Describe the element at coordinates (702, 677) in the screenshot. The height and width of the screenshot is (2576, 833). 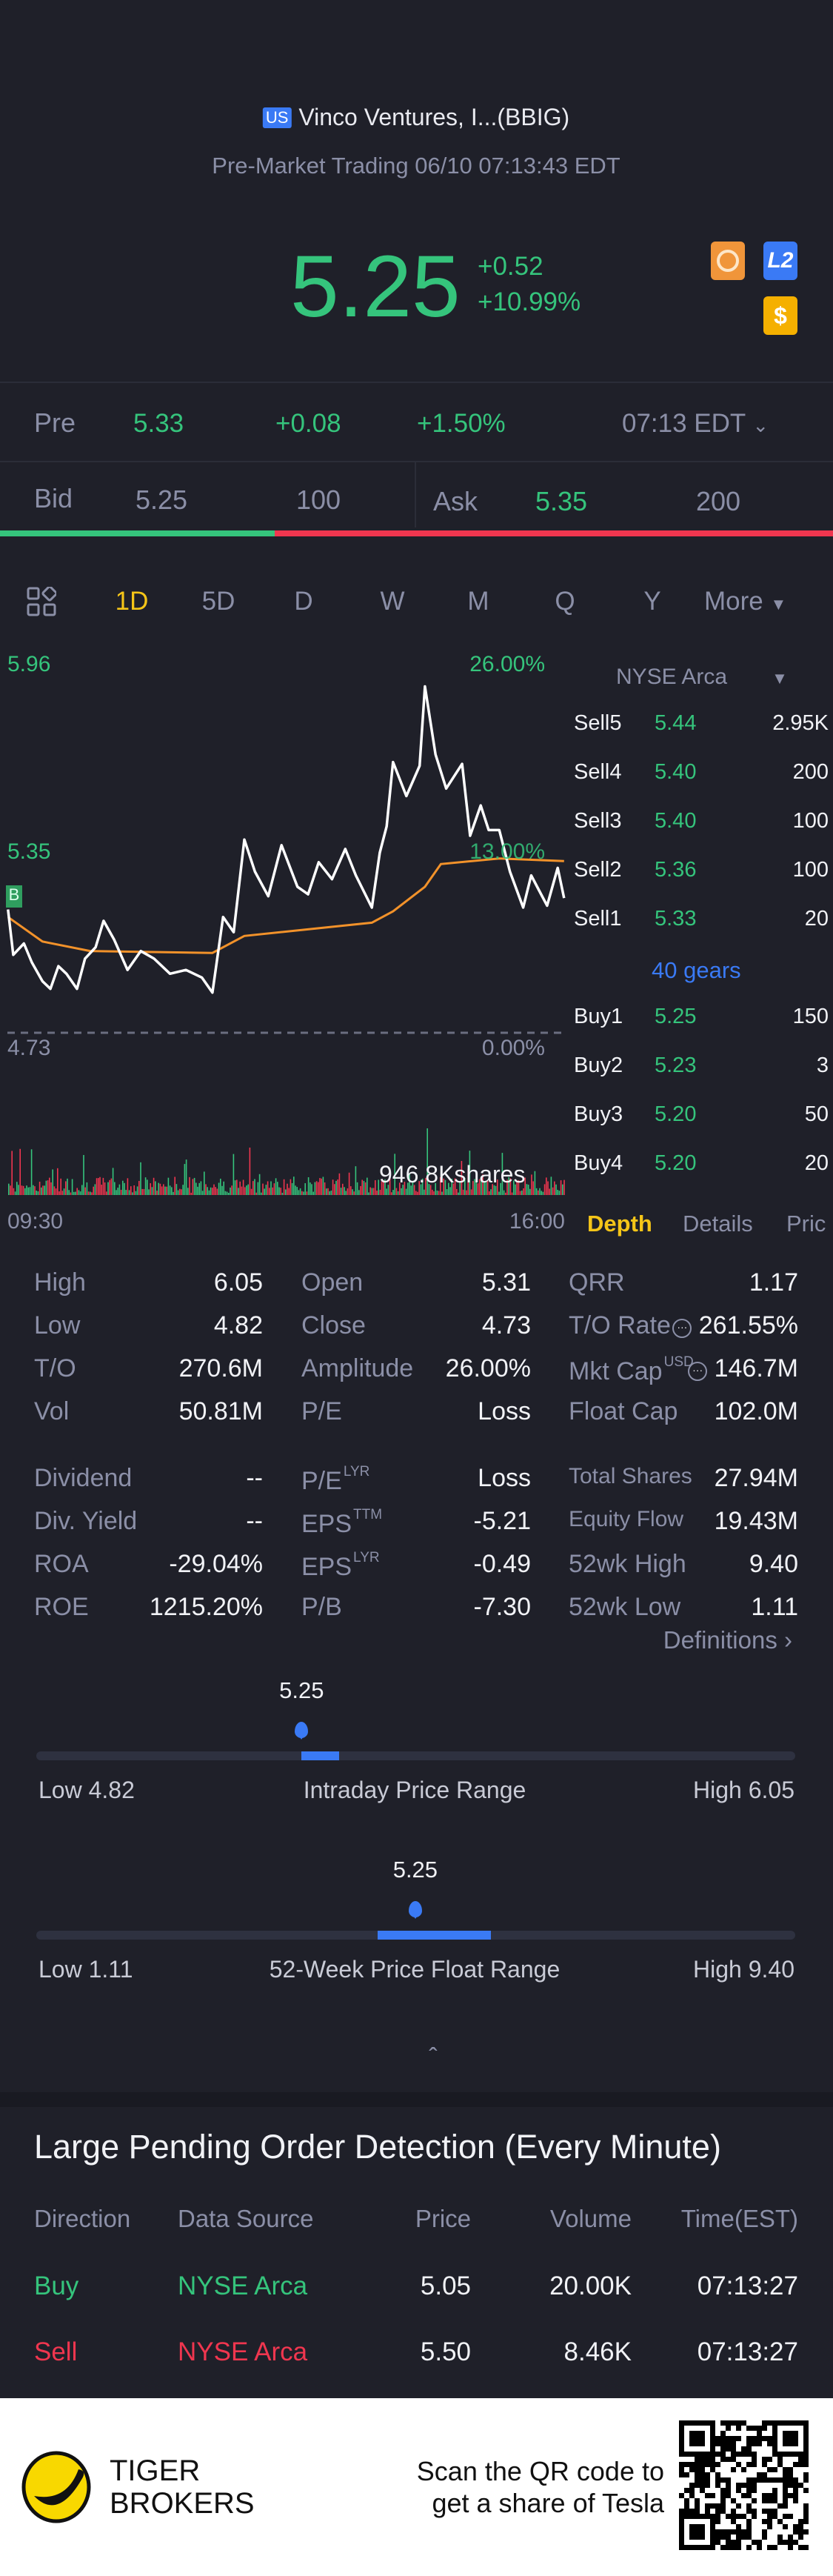
I see `exchange-selector: NYSE Arca ▼` at that location.